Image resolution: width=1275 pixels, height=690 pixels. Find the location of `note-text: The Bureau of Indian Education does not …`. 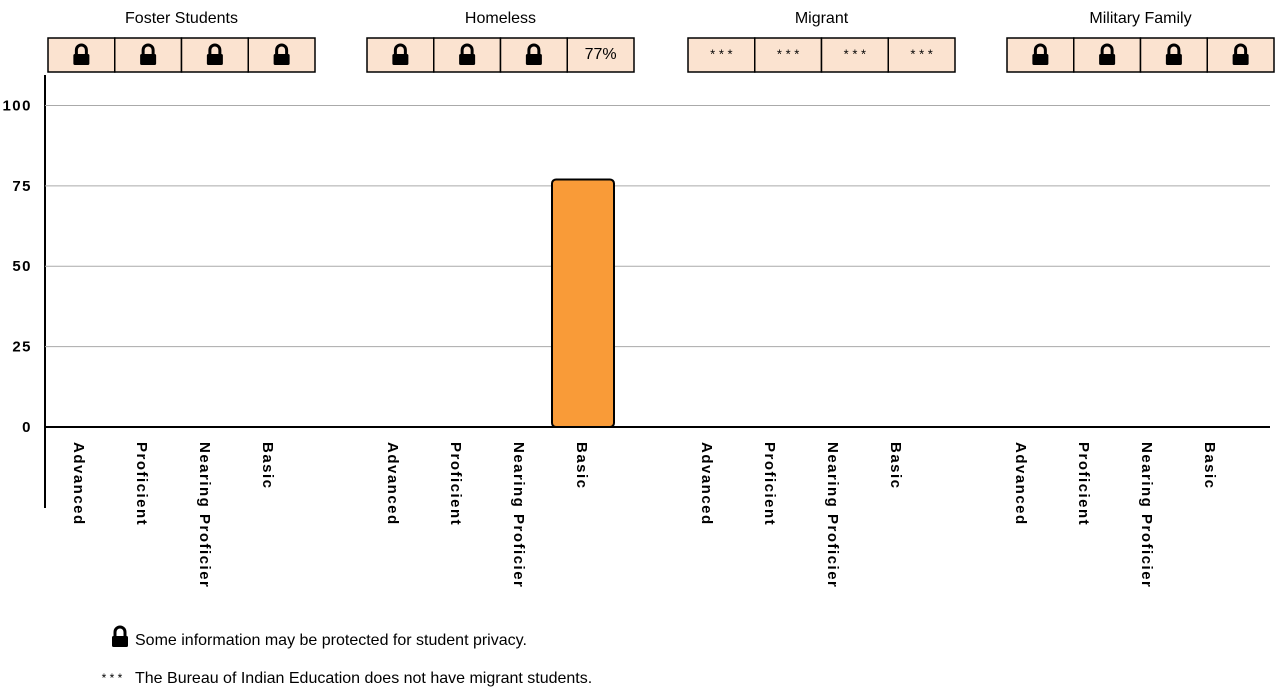

note-text: The Bureau of Indian Education does not … is located at coordinates (363, 678).